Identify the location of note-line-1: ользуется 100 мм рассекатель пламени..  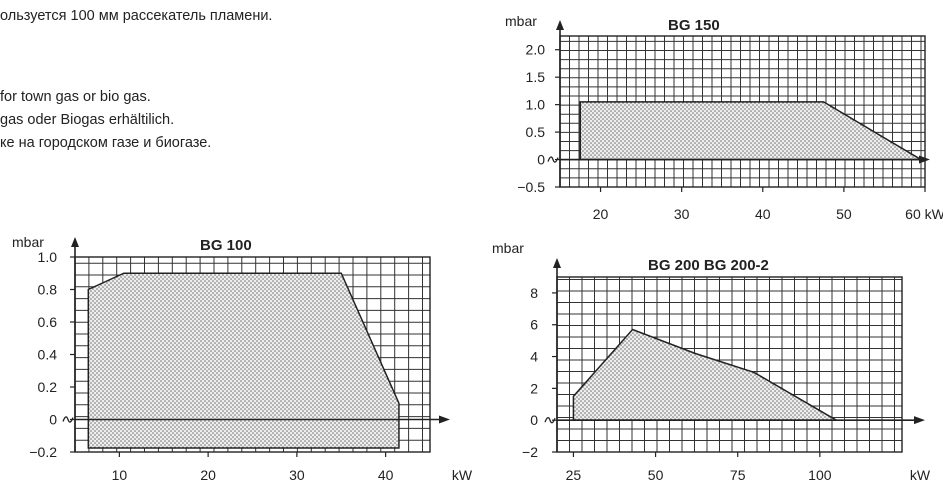
(136, 16).